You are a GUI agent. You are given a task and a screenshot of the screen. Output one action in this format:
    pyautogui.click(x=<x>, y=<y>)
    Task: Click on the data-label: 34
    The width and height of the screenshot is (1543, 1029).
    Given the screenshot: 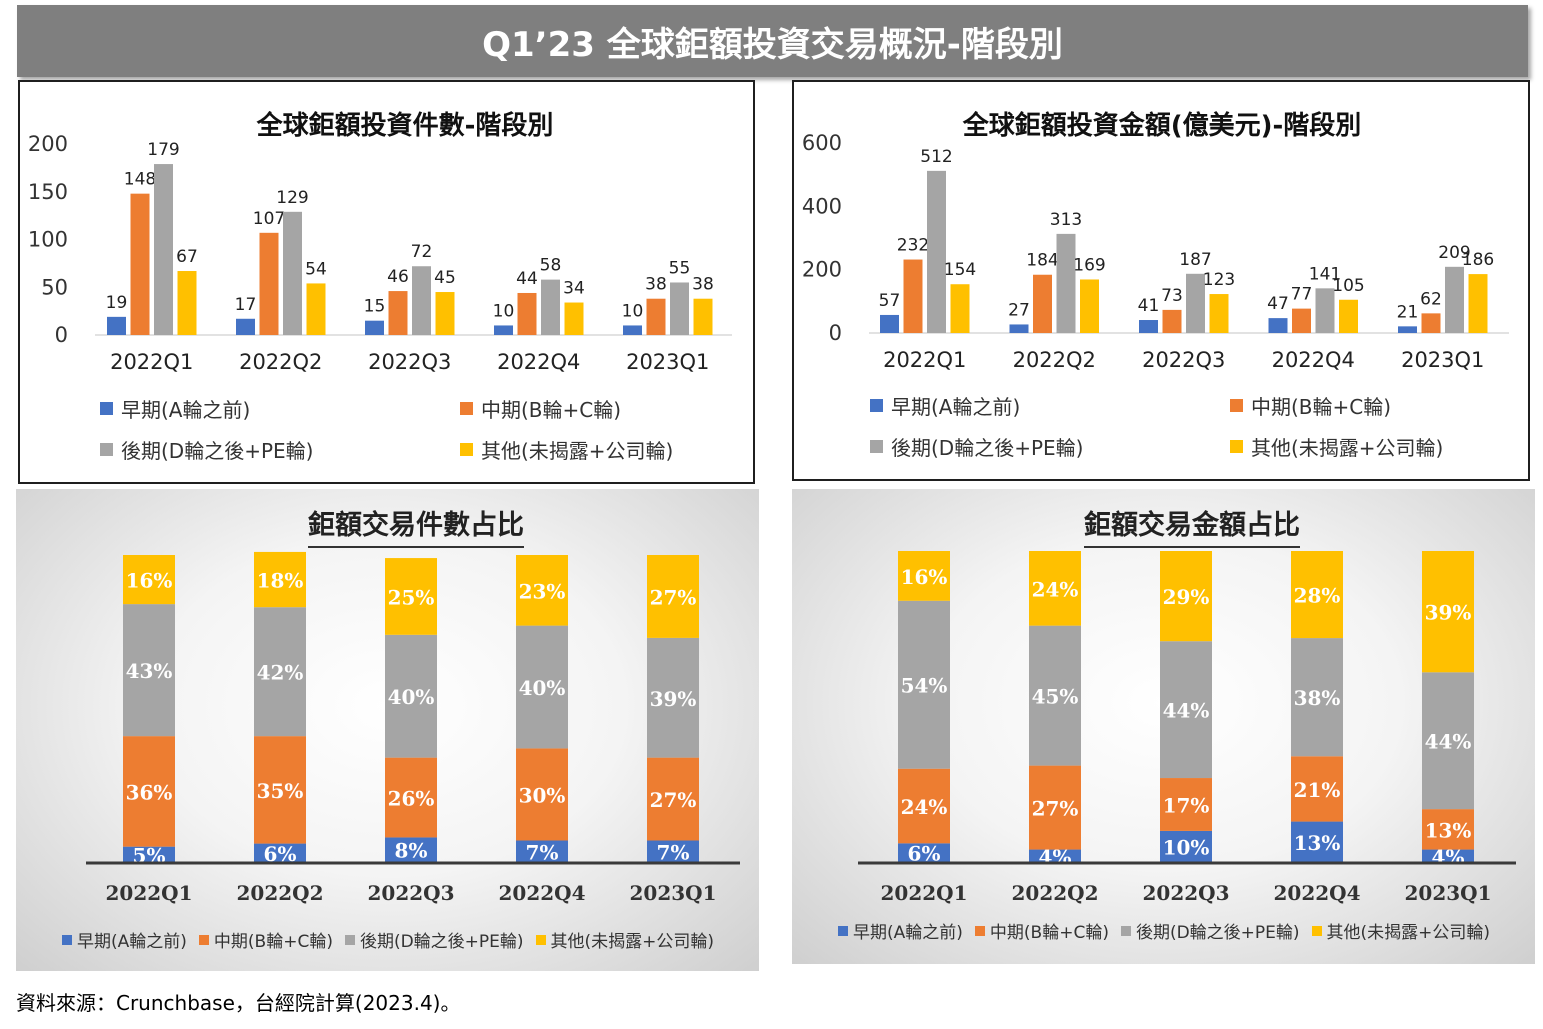 What is the action you would take?
    pyautogui.click(x=574, y=289)
    